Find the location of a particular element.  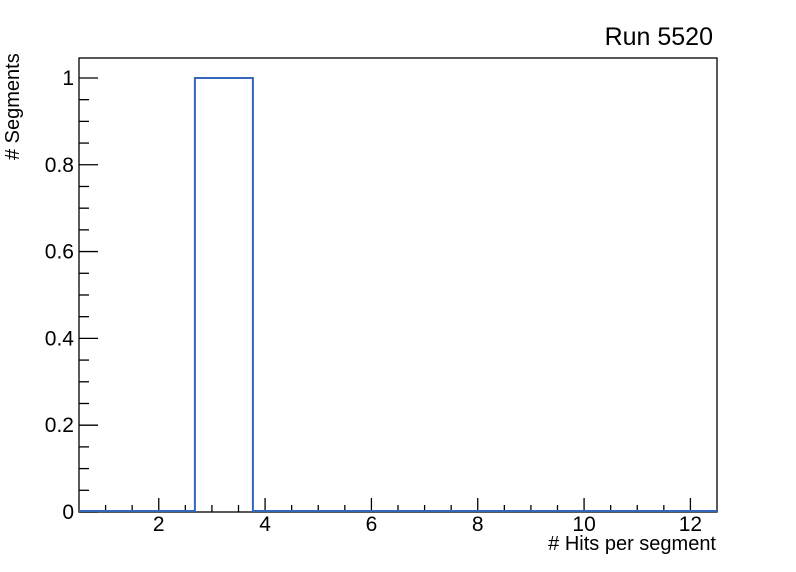

y-tick-label: 0 is located at coordinates (68, 512).